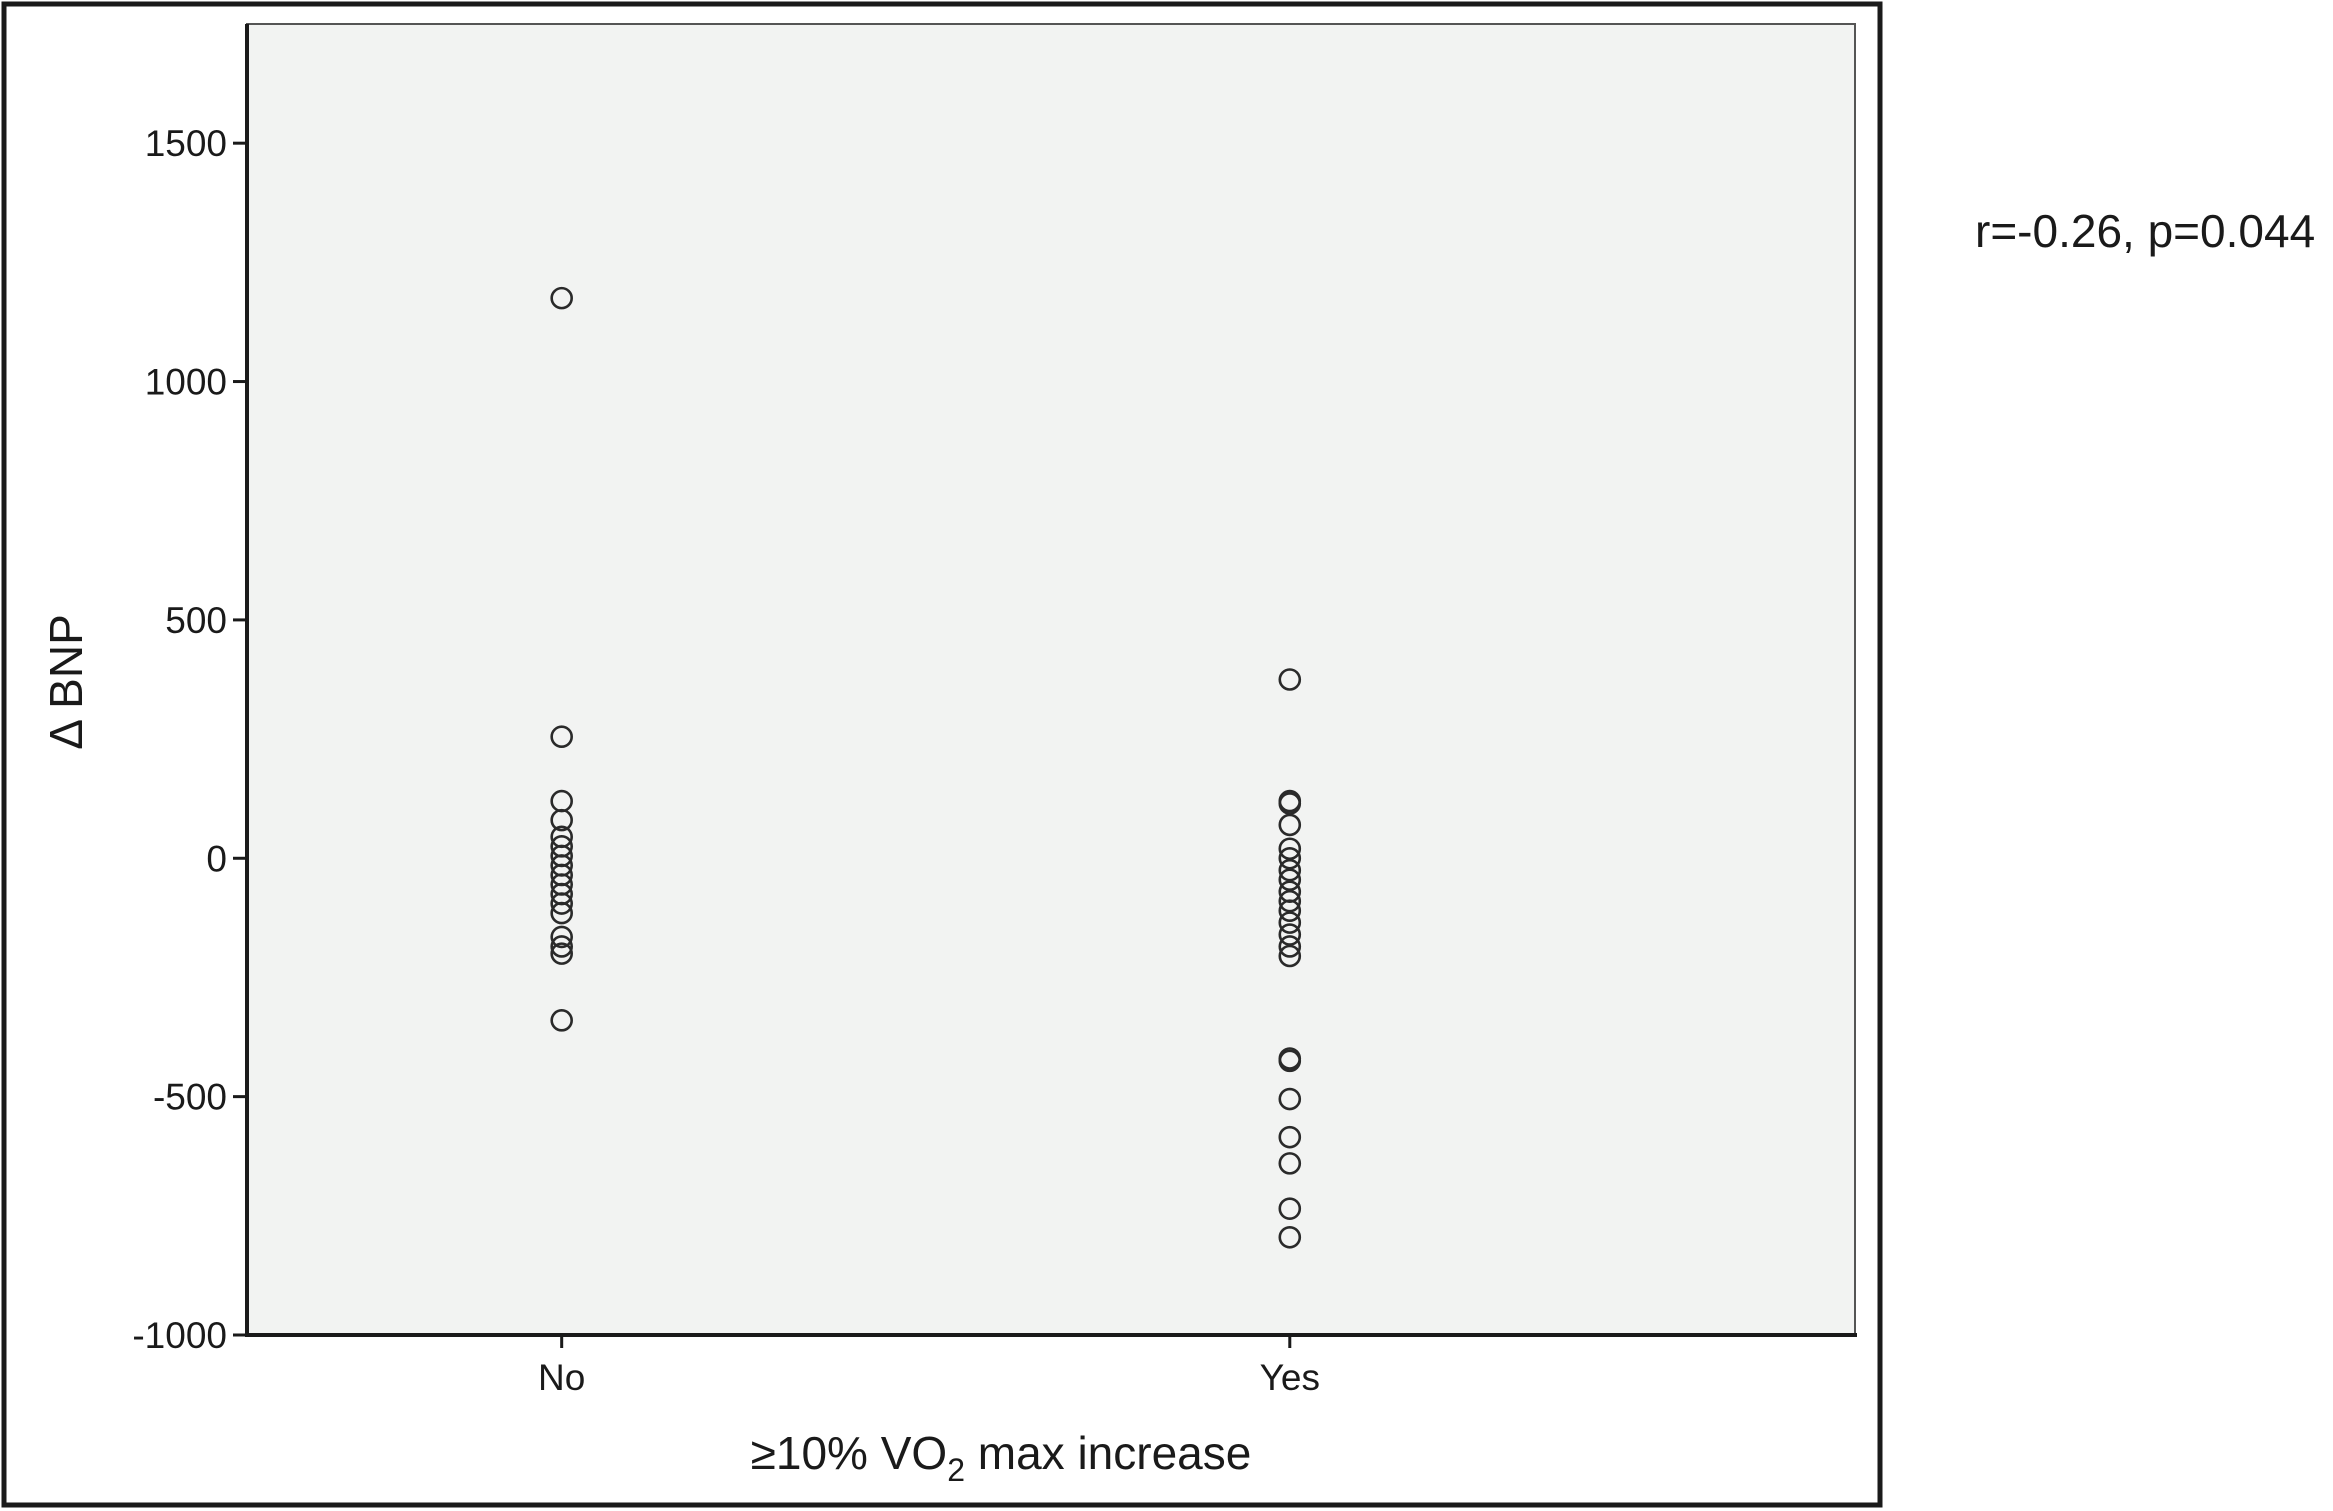 Image resolution: width=2333 pixels, height=1511 pixels. Describe the element at coordinates (179, 1335) in the screenshot. I see `y-tick-label: -1000` at that location.